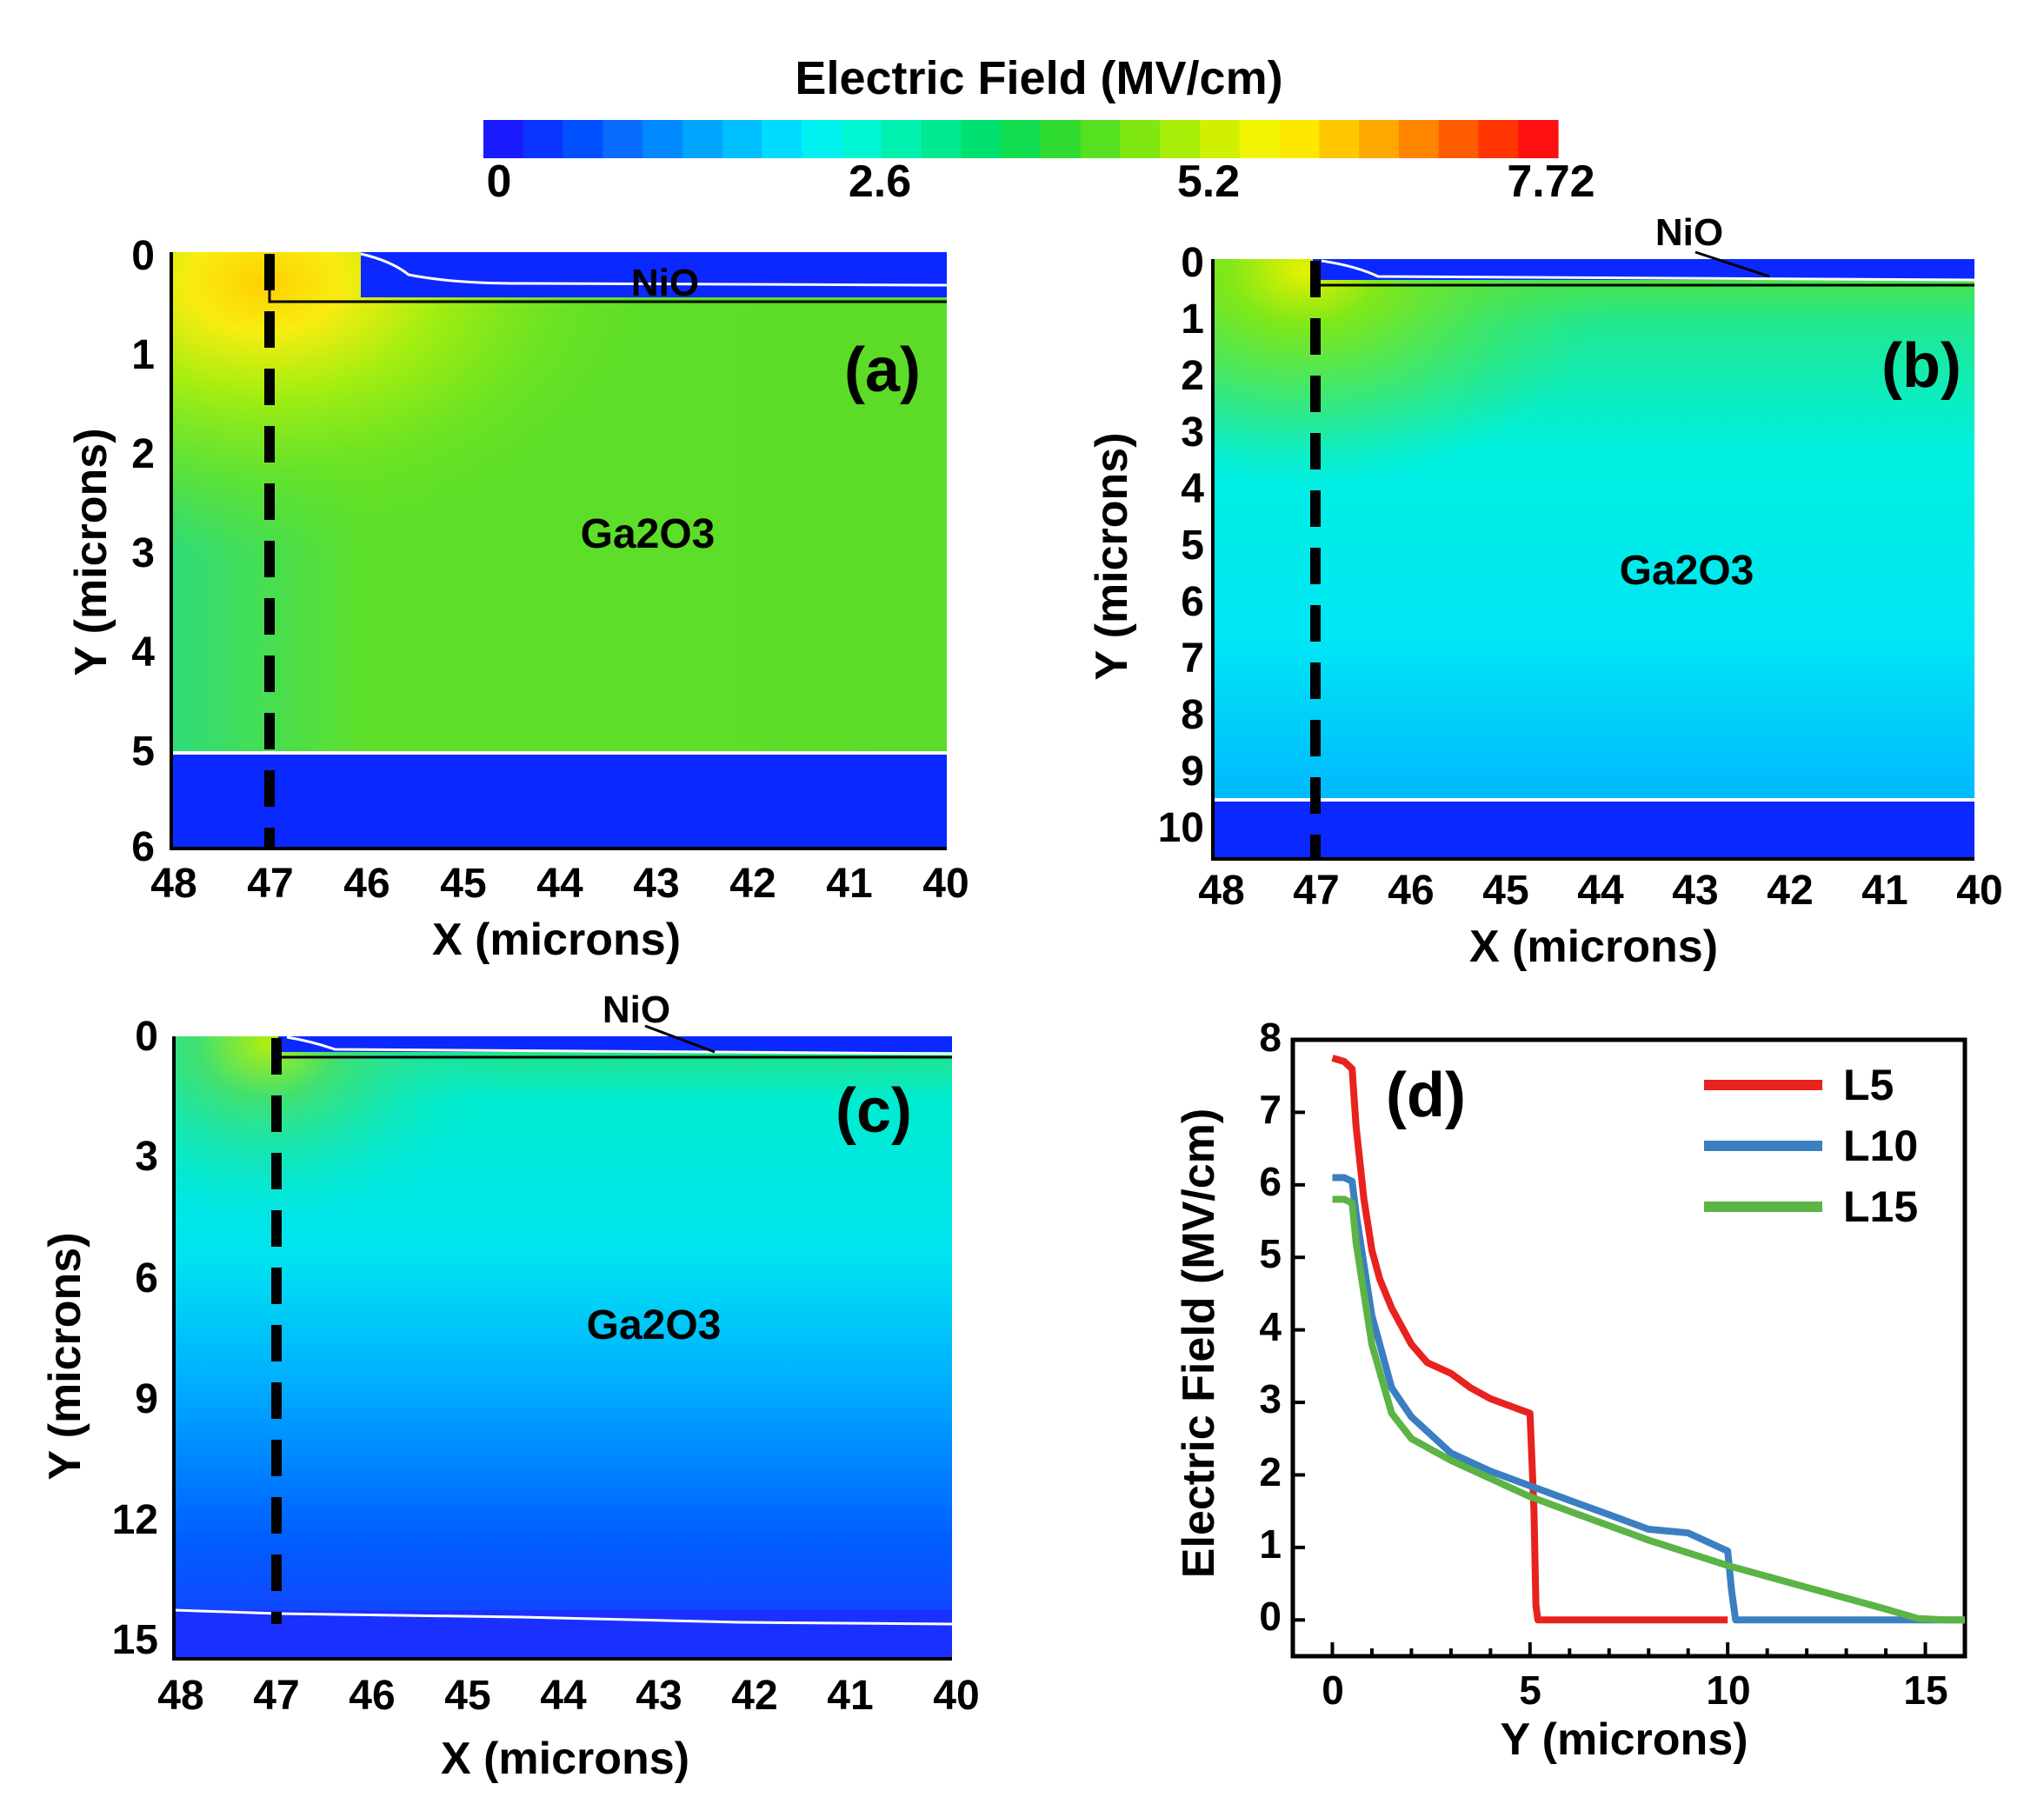 This screenshot has height=1804, width=2044. I want to click on panel-c-x-tick: 44, so click(563, 1696).